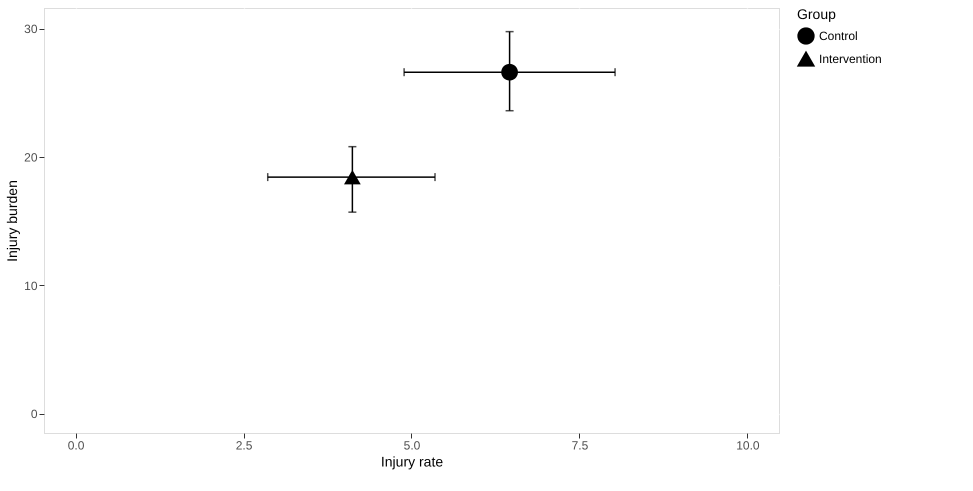  Describe the element at coordinates (34, 414) in the screenshot. I see `y-tick-label: 0` at that location.